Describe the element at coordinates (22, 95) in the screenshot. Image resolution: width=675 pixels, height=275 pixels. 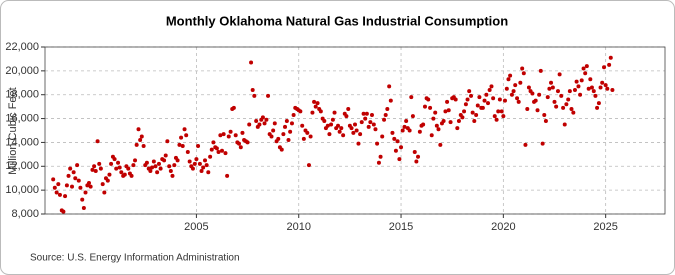
I see `y-tick-label: 18,000` at that location.